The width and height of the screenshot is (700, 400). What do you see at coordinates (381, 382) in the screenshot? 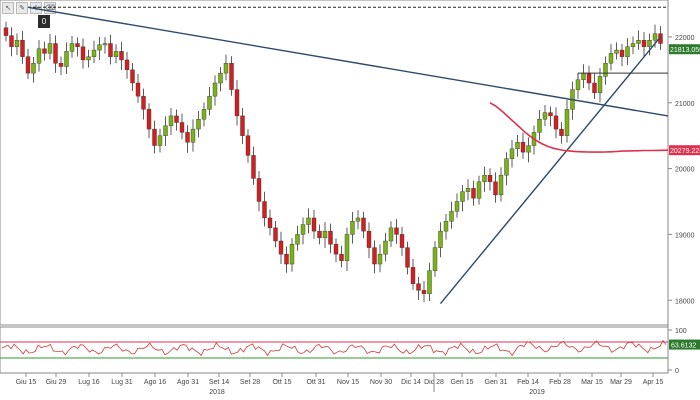
I see `x-tick-label: Nov 30` at bounding box center [381, 382].